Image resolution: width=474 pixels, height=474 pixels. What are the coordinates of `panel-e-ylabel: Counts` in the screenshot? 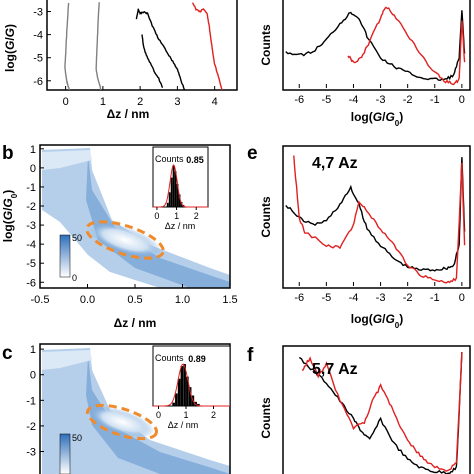 It's located at (266, 217).